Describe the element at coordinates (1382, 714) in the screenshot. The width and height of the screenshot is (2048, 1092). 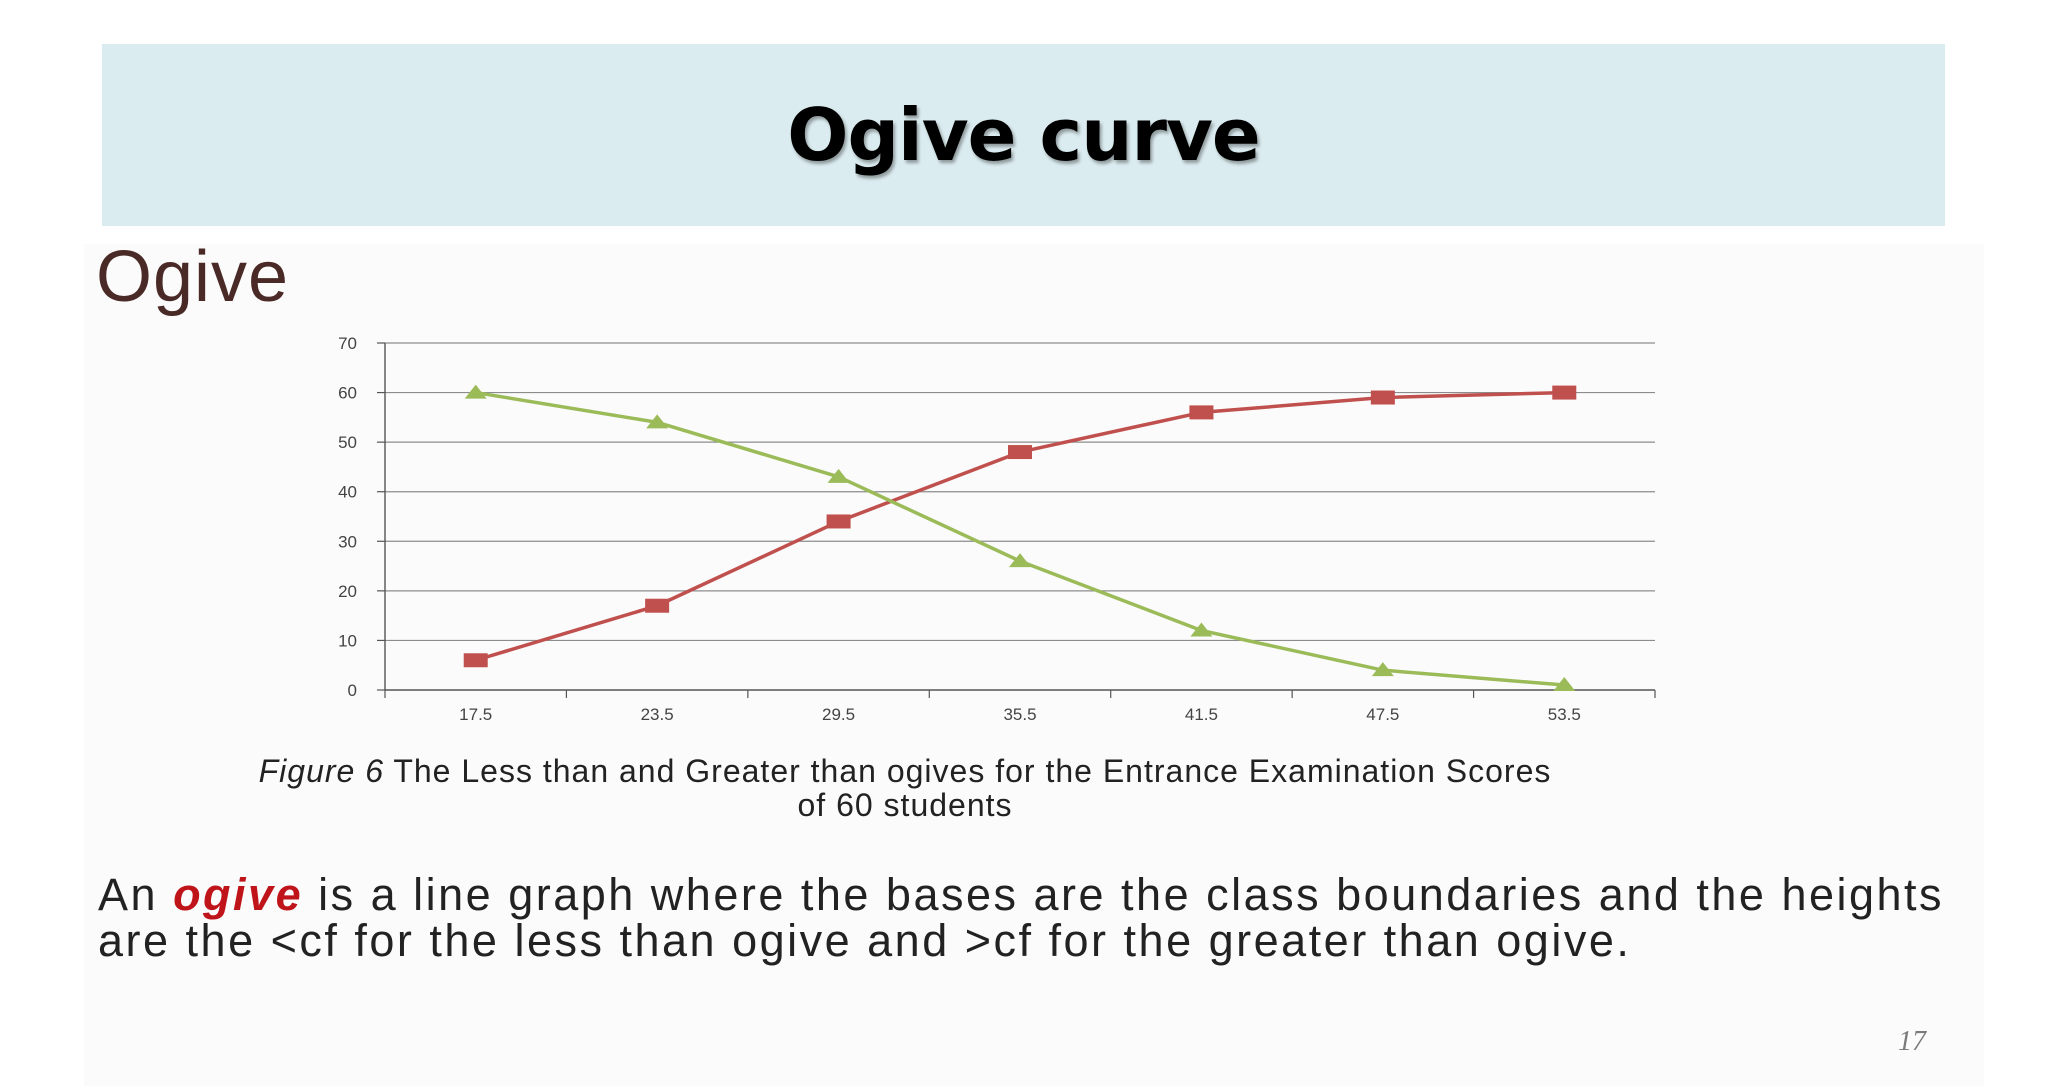
I see `x-tick-label: 47.5` at that location.